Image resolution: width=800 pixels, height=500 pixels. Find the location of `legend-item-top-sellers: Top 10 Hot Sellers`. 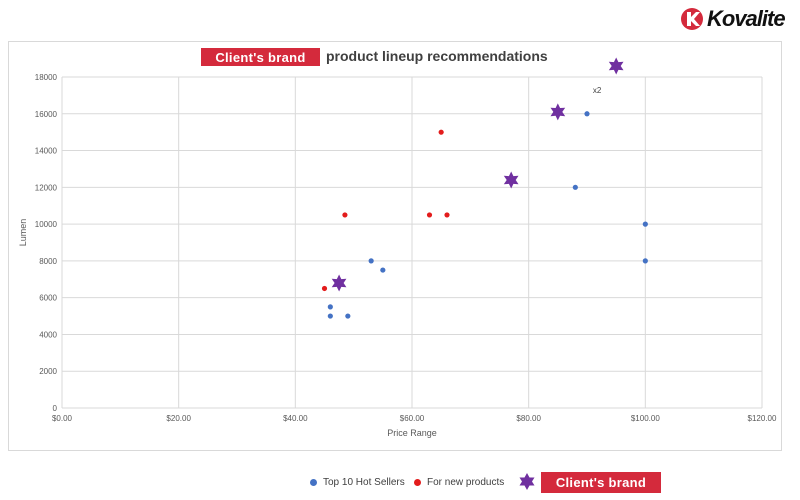

legend-item-top-sellers: Top 10 Hot Sellers is located at coordinates (357, 482).